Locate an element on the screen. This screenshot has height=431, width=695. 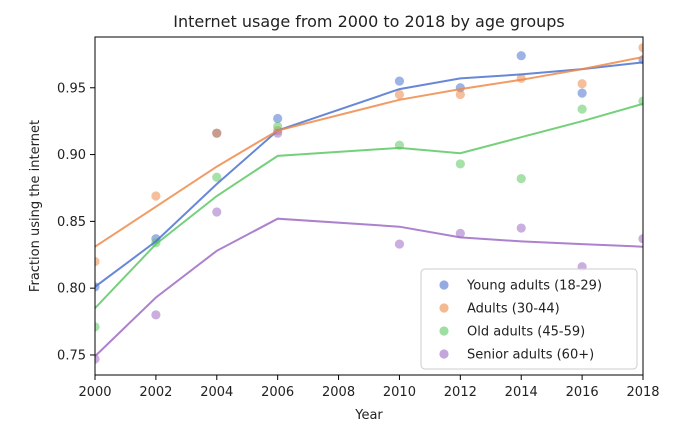
legend-label: Senior adults (60+) is located at coordinates (530, 355).